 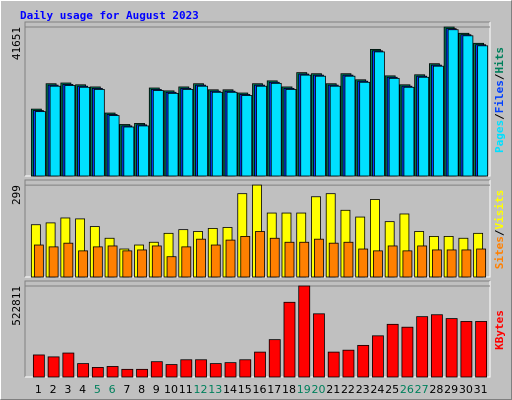 I want to click on x-tick-label: 16, so click(x=260, y=389).